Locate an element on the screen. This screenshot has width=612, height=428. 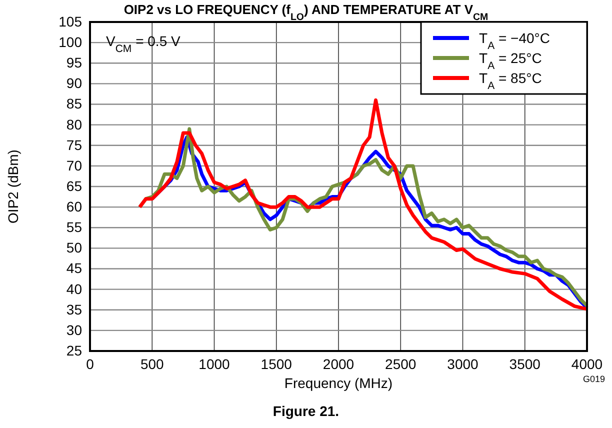
y-tick-label: 30 is located at coordinates (74, 330).